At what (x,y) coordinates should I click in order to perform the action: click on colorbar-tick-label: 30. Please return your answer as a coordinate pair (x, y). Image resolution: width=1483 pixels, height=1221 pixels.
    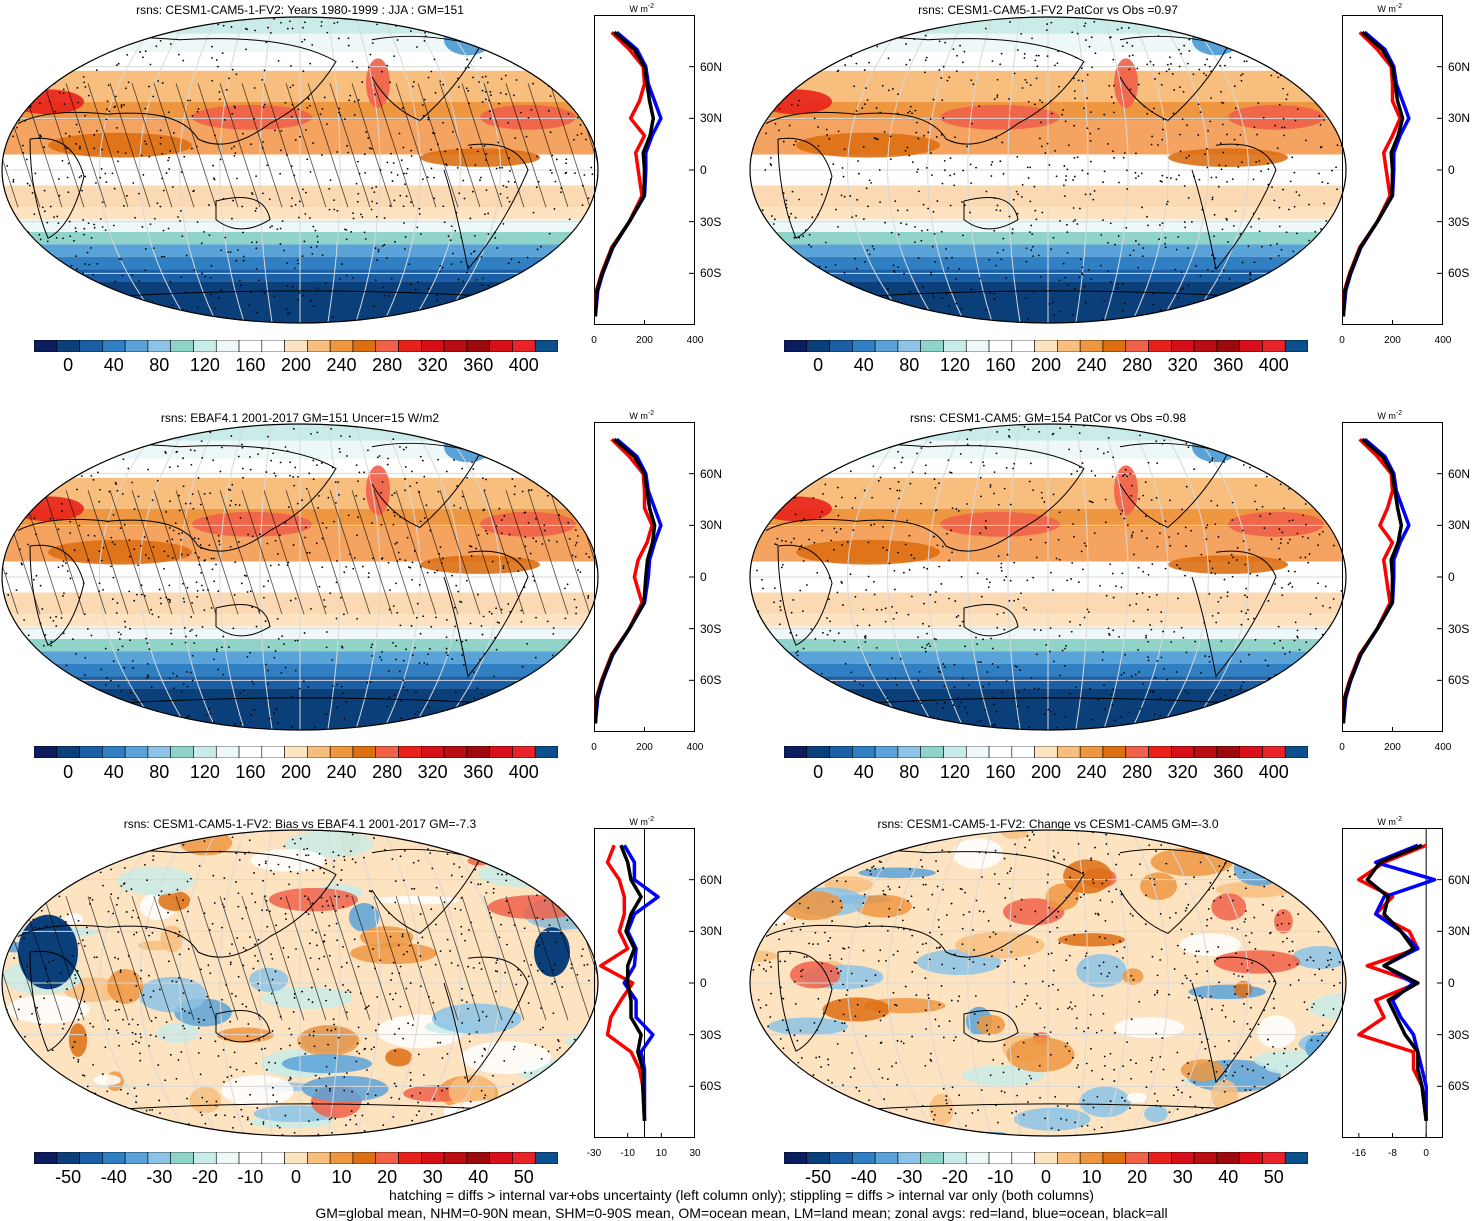
    Looking at the image, I should click on (432, 1177).